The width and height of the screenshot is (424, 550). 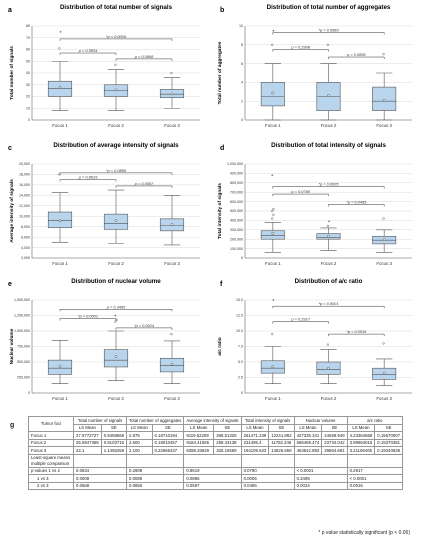 I want to click on y-axis-label: Total intensity of signals, so click(x=220, y=211).